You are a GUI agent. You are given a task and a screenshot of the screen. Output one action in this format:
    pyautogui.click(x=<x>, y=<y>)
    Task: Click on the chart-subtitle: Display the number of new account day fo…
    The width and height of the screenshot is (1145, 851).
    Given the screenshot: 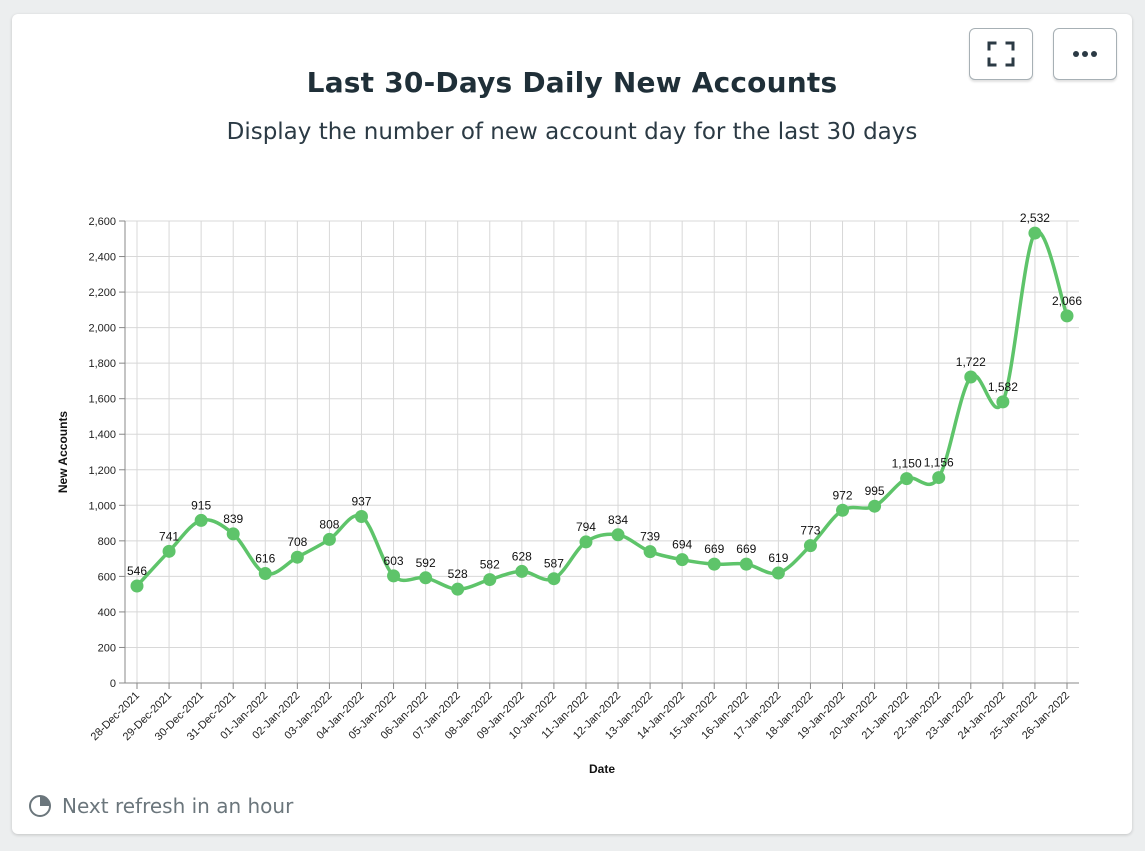 What is the action you would take?
    pyautogui.click(x=572, y=132)
    